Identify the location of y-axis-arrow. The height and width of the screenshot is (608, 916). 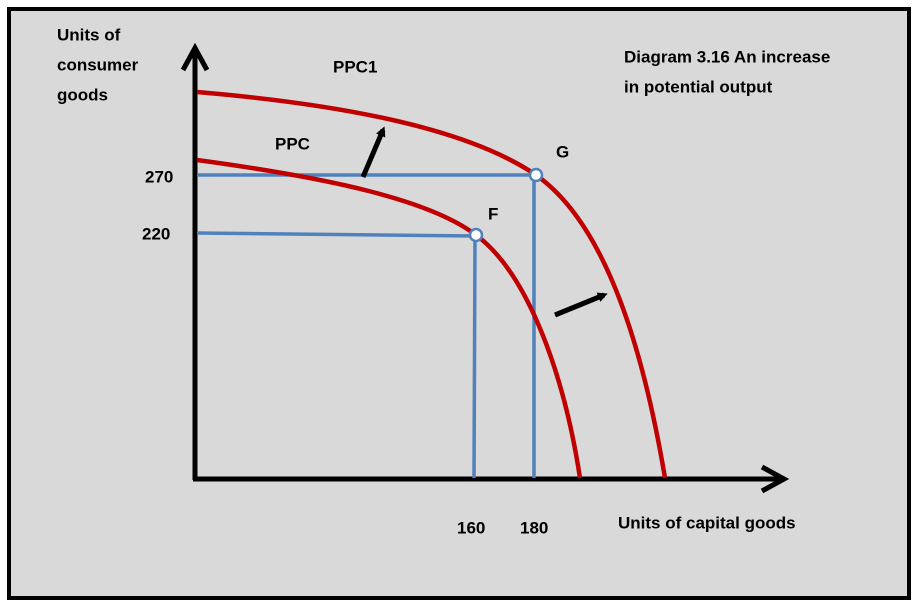
(195, 57).